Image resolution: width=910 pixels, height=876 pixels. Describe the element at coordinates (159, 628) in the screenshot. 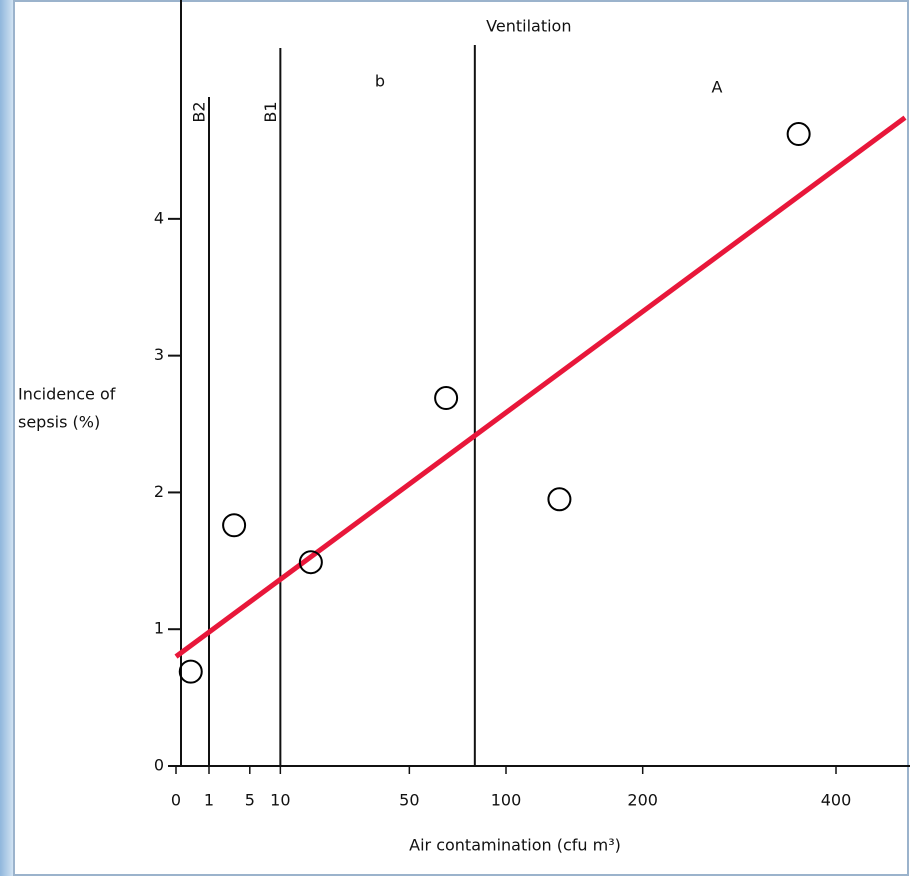

I see `y-tick-label: 1` at that location.